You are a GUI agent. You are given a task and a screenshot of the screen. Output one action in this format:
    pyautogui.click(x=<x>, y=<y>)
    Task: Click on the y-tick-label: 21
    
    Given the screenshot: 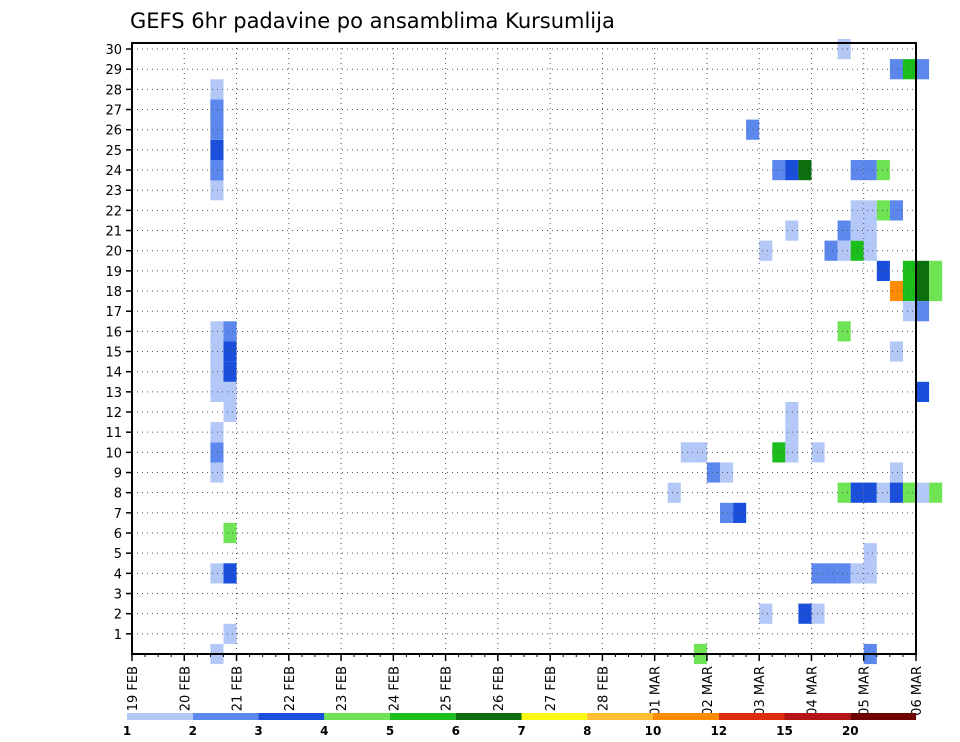 What is the action you would take?
    pyautogui.click(x=113, y=232)
    